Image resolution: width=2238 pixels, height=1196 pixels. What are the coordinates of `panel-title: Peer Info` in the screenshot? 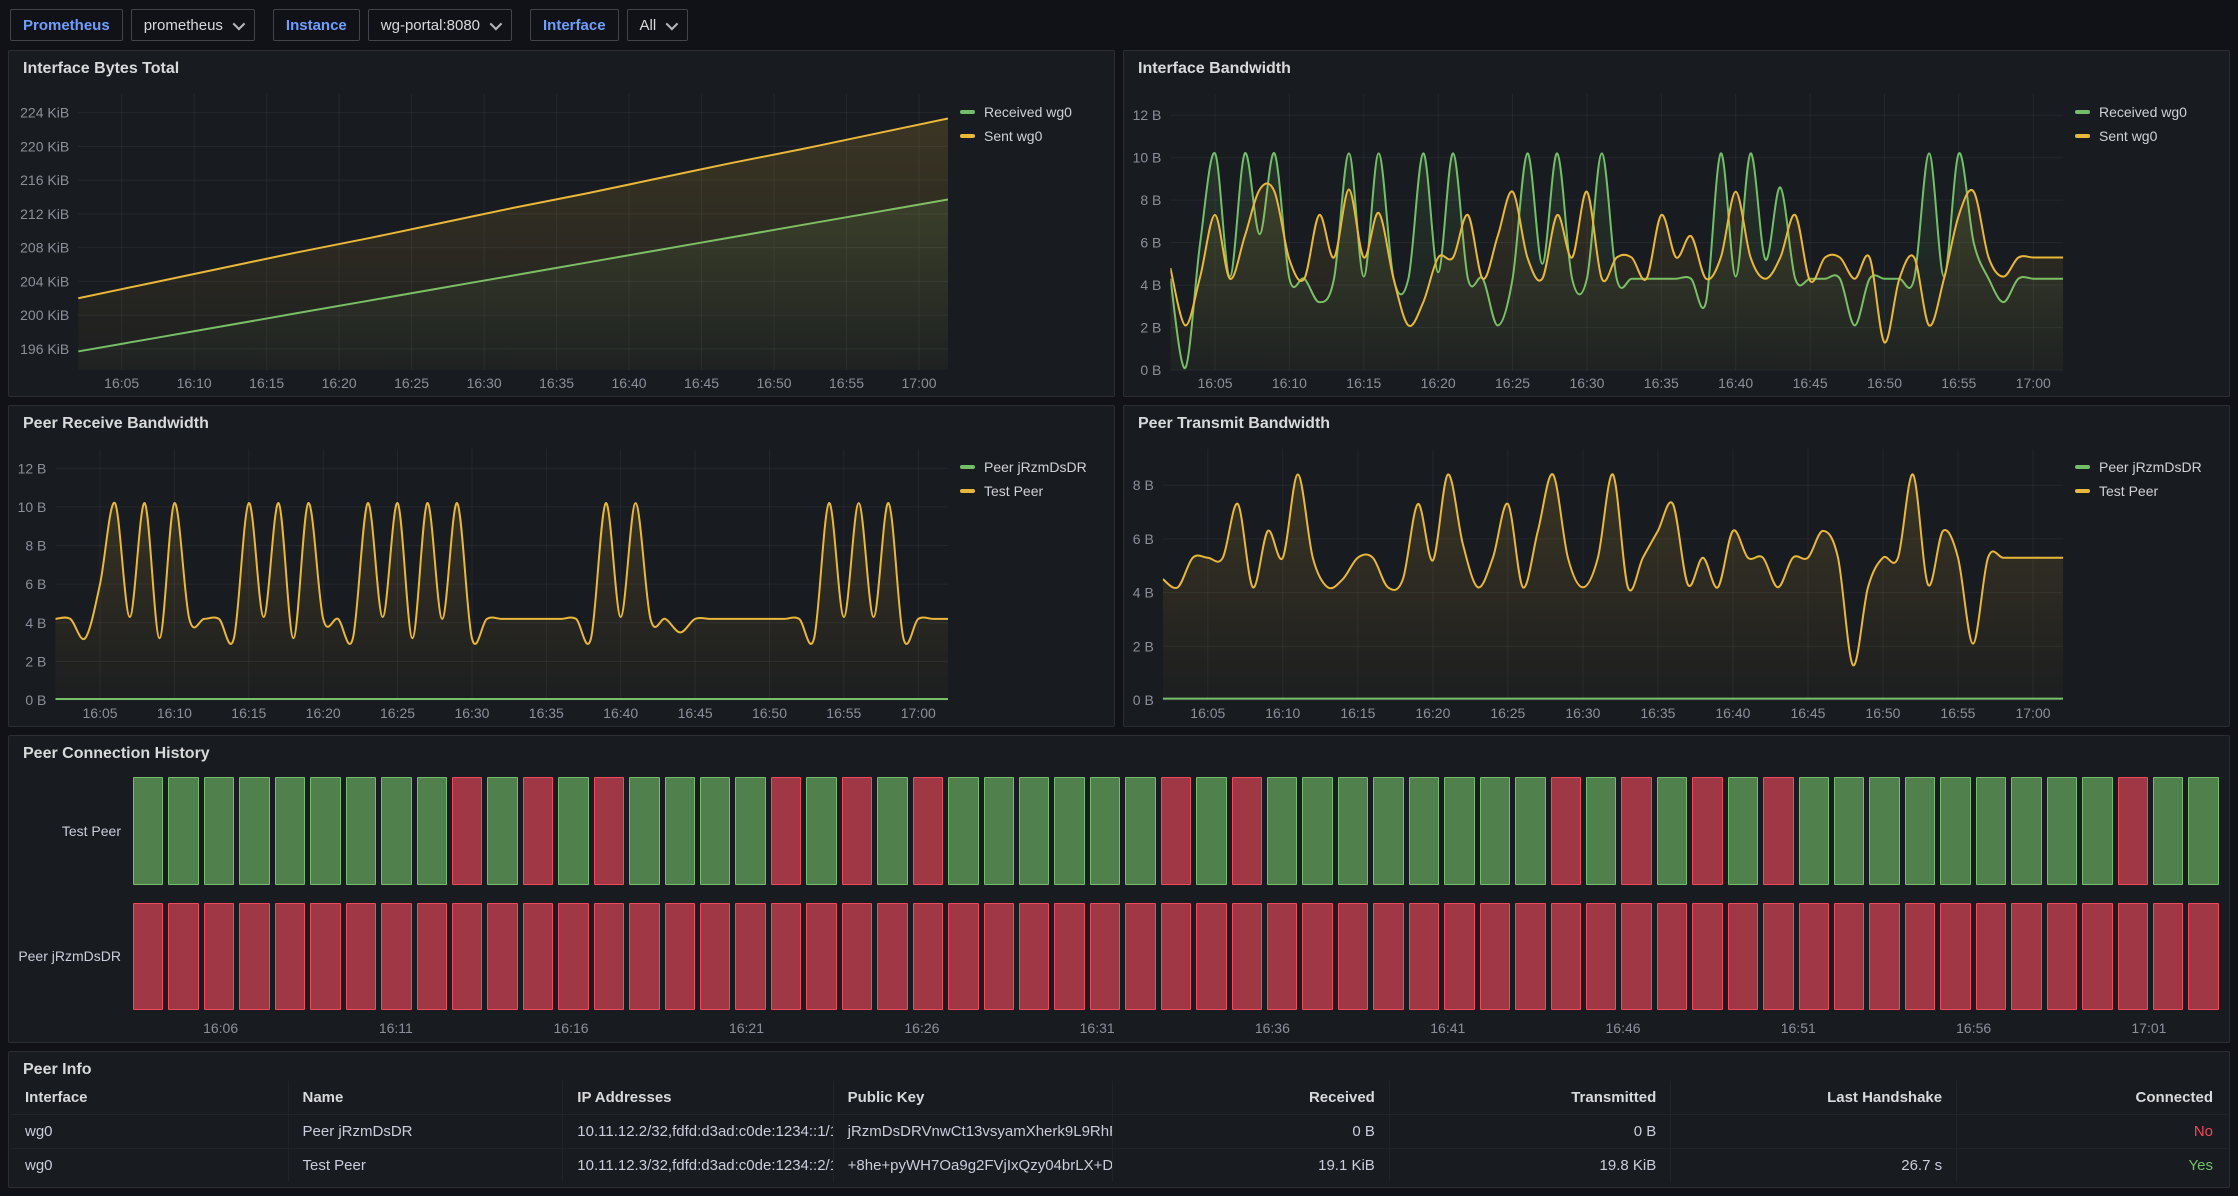 It's located at (57, 1069).